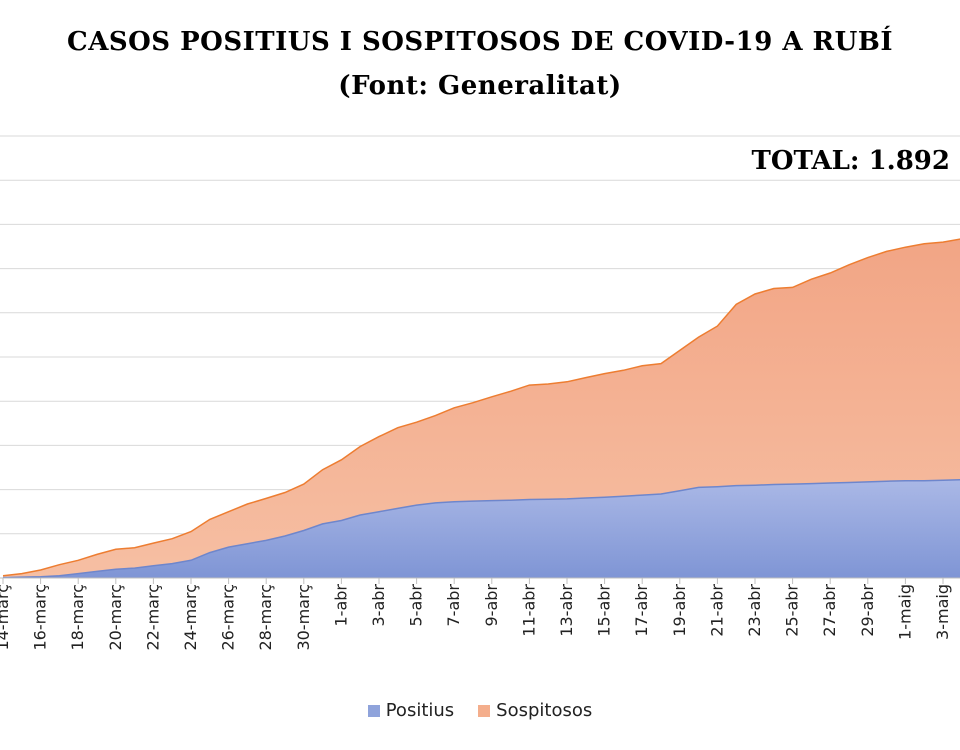  I want to click on x-tick-label: 21-abr, so click(716, 610).